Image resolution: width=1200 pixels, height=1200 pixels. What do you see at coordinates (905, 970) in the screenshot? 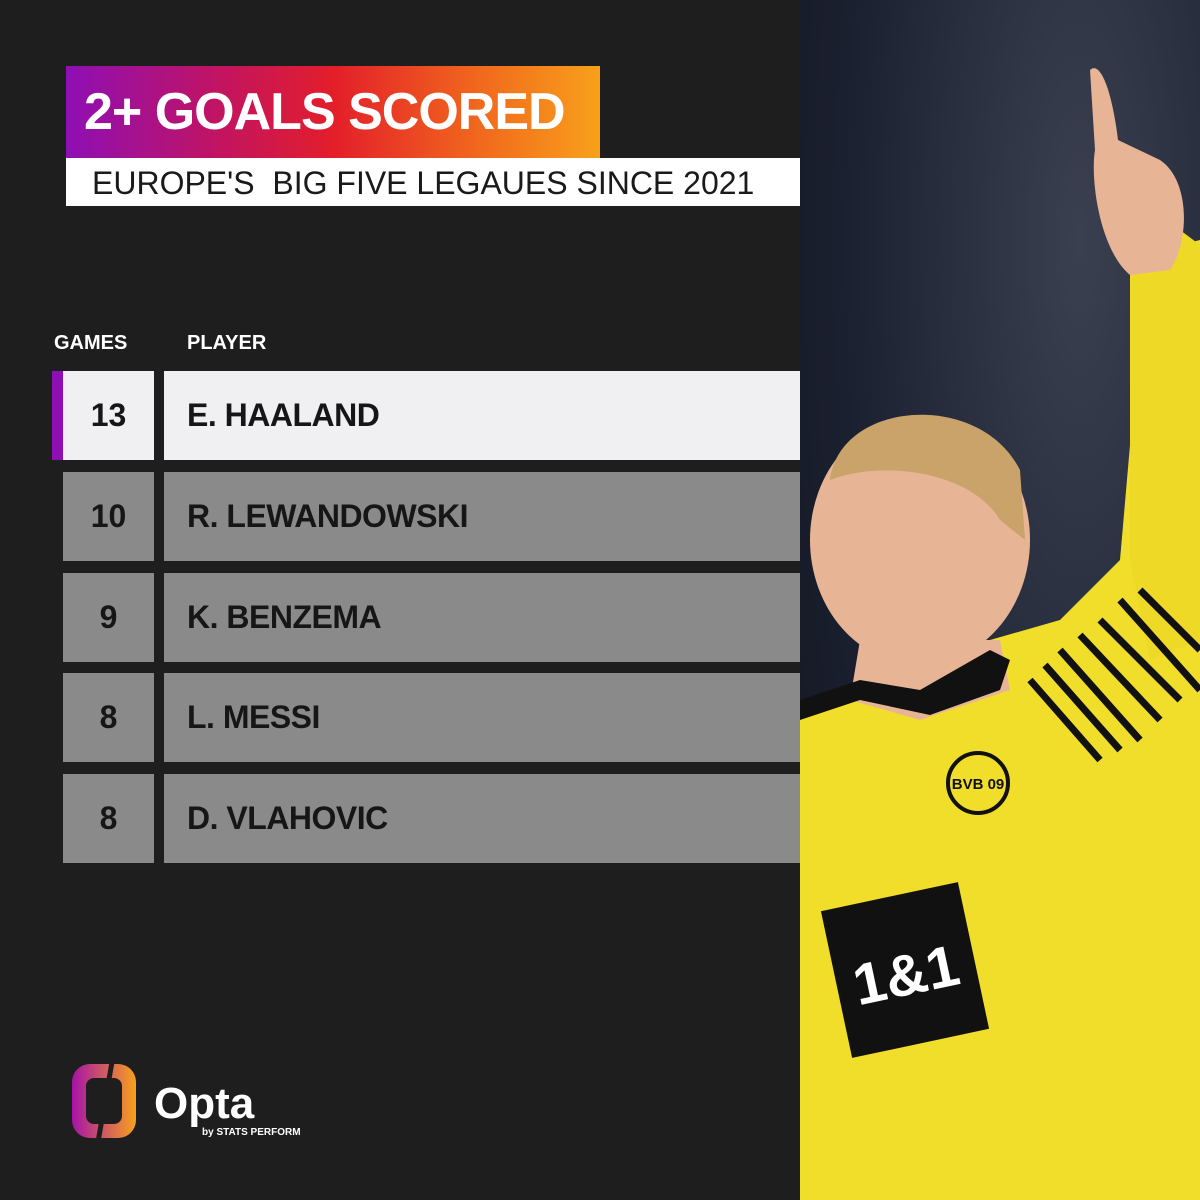
I see `sponsor-logo: 1&1` at bounding box center [905, 970].